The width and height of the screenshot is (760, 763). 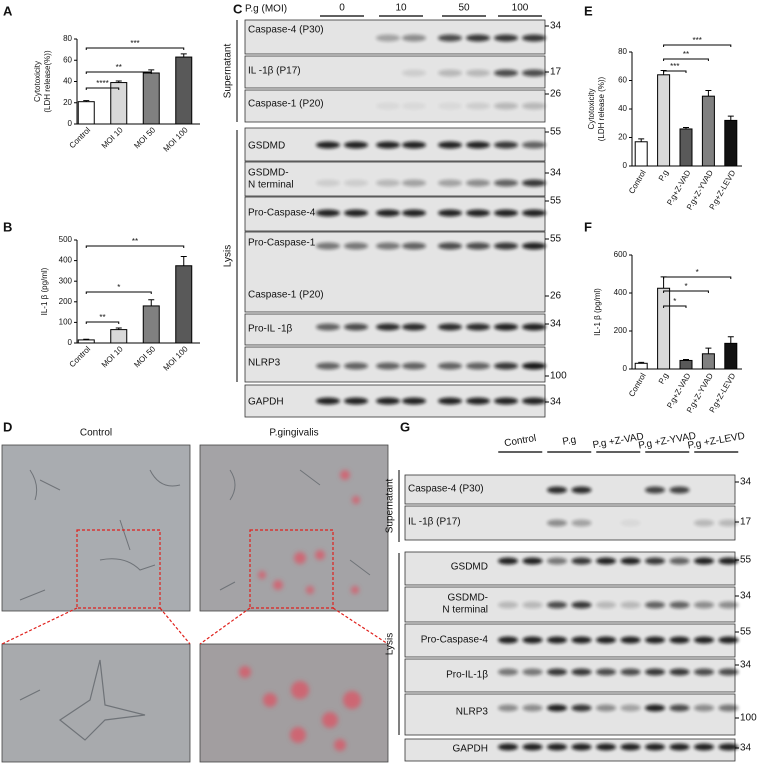 What do you see at coordinates (467, 675) in the screenshot?
I see `row-label: Pro-IL-1β` at bounding box center [467, 675].